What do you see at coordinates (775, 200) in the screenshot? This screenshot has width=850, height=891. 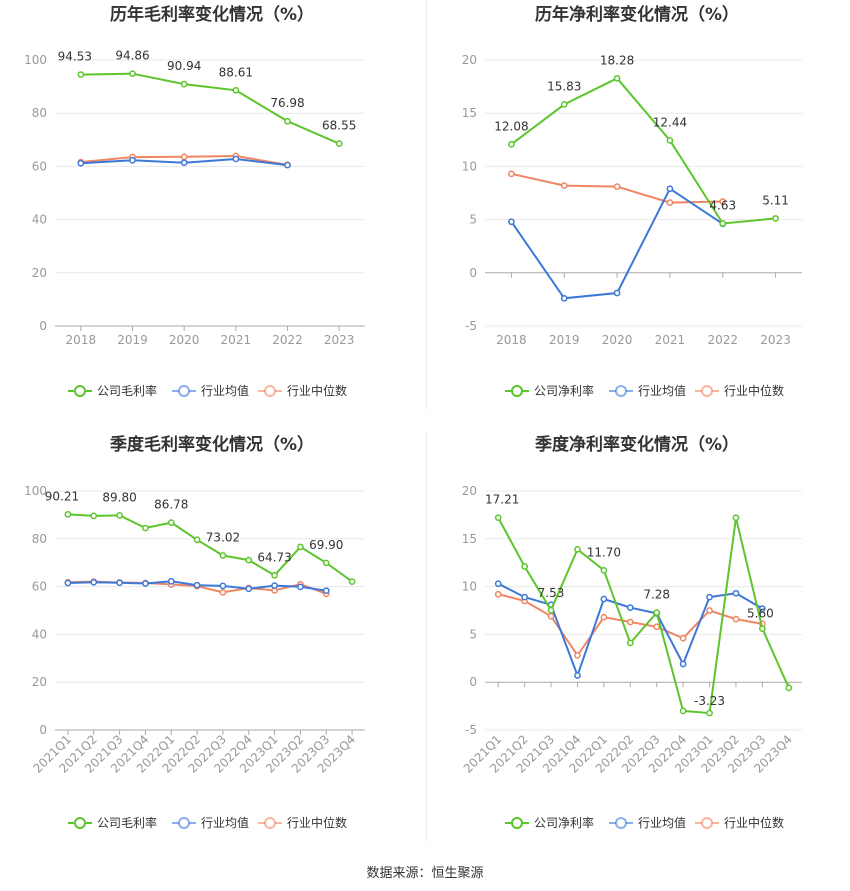 I see `data-label: 5.11` at bounding box center [775, 200].